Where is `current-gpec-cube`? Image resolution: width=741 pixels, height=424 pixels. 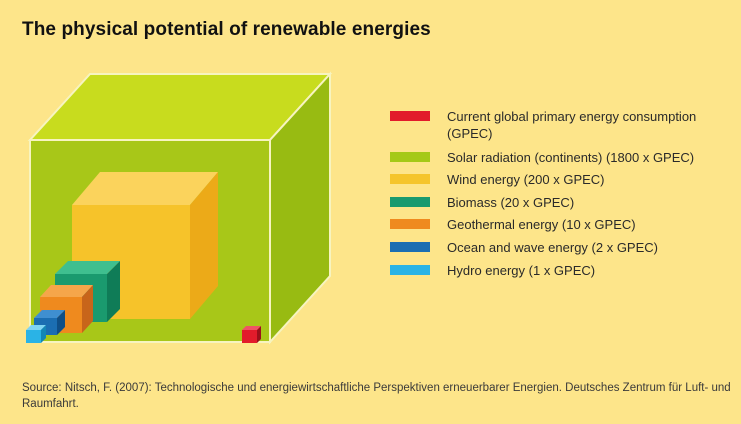
current-gpec-cube is located at coordinates (251, 334).